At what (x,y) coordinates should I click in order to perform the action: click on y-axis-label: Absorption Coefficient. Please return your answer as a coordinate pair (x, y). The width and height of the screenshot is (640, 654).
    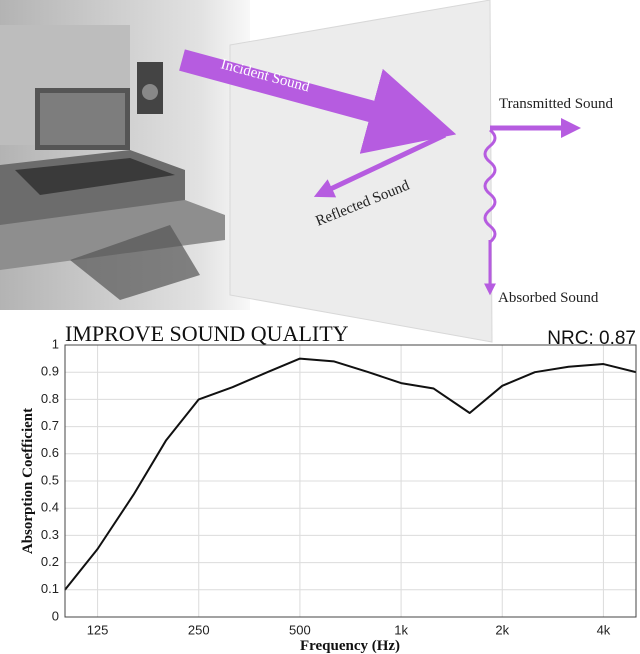
    Looking at the image, I should click on (28, 481).